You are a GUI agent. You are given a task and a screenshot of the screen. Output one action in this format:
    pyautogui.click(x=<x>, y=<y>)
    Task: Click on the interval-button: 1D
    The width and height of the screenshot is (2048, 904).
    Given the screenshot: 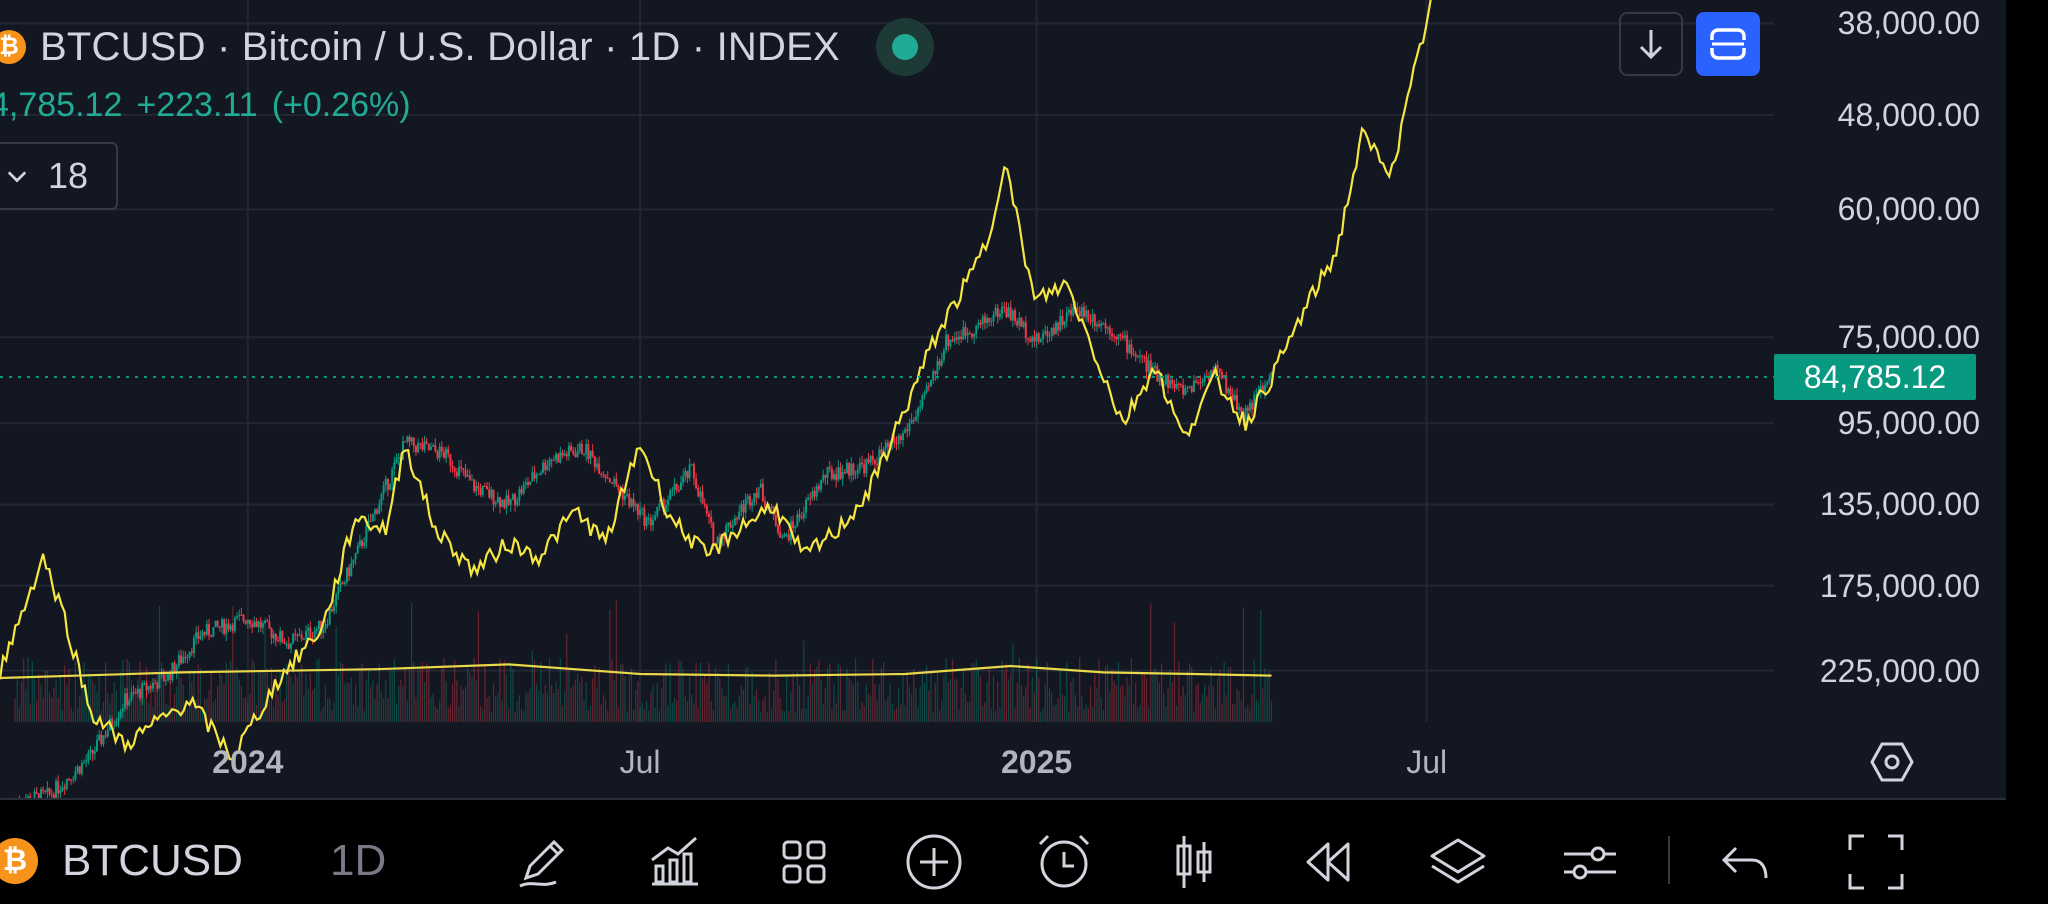 What is the action you would take?
    pyautogui.click(x=358, y=860)
    